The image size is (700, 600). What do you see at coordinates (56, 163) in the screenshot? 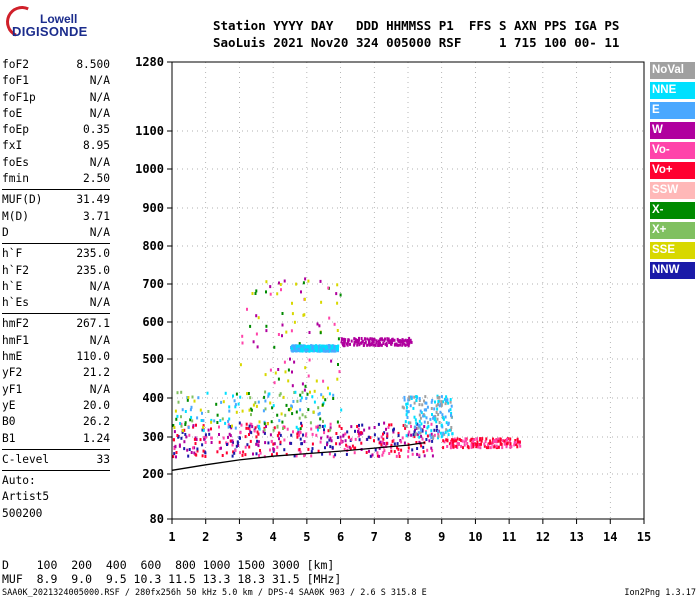
I see `param-row: foEs N/A` at bounding box center [56, 163].